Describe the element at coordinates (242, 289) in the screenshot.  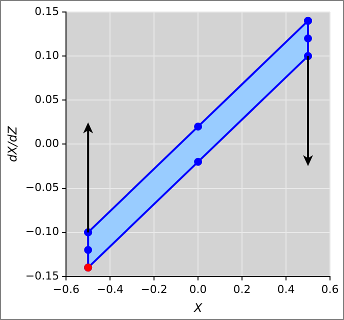
I see `x-tick-label: 0.2` at that location.